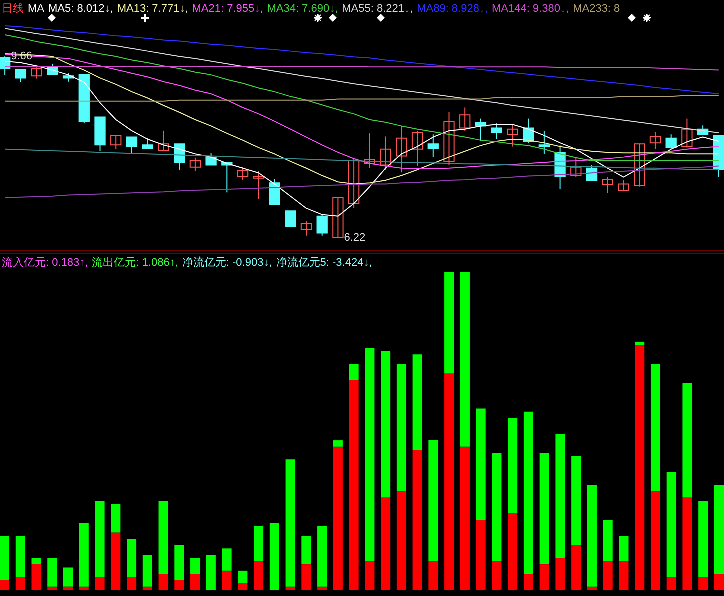  I want to click on text: 净流亿元5: -3.424↓,, so click(324, 263).